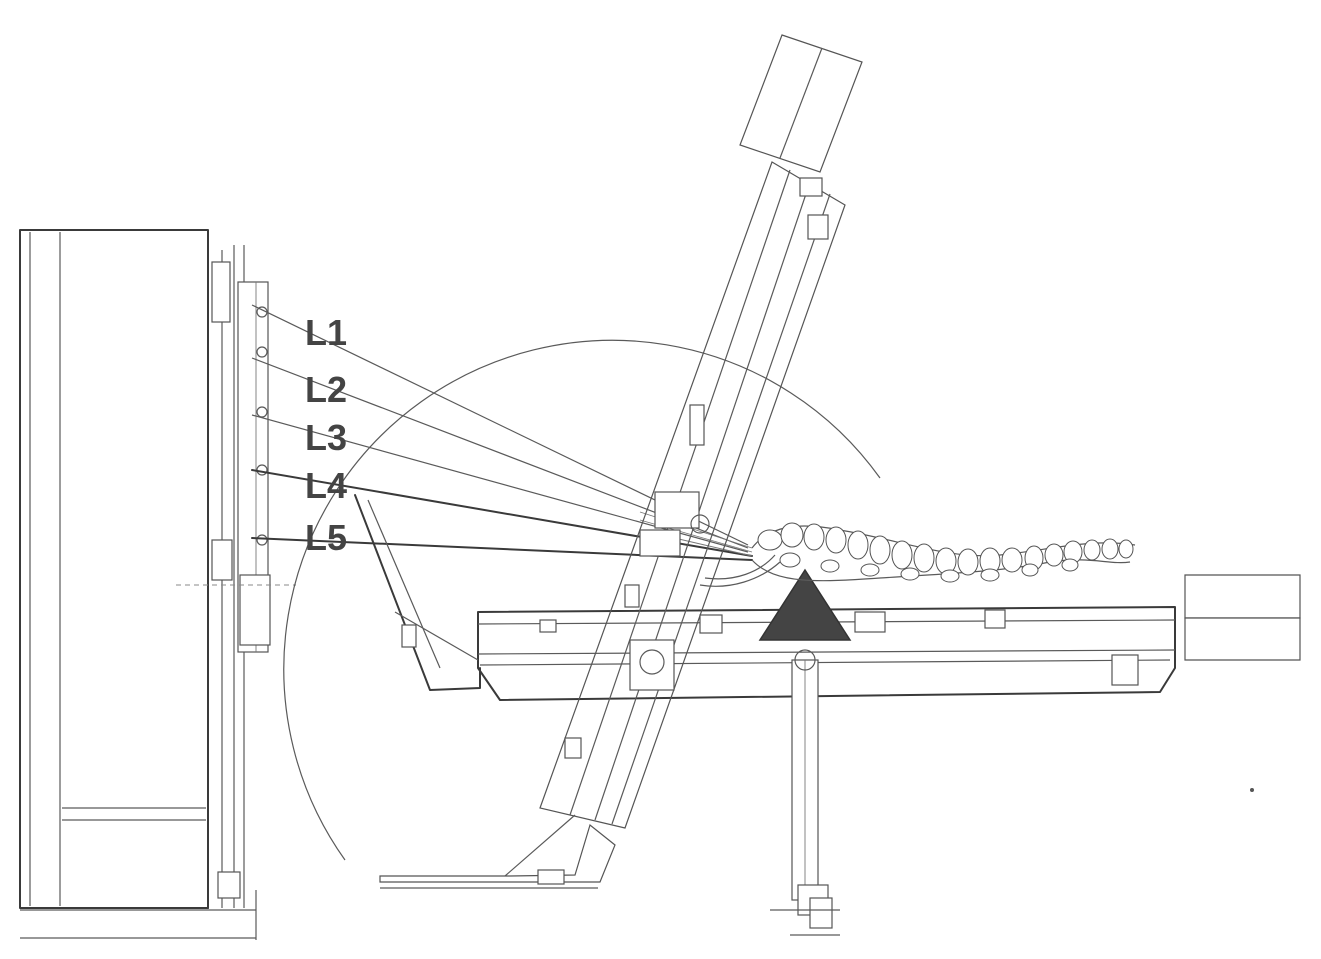  I want to click on label-L5: L5, so click(326, 537).